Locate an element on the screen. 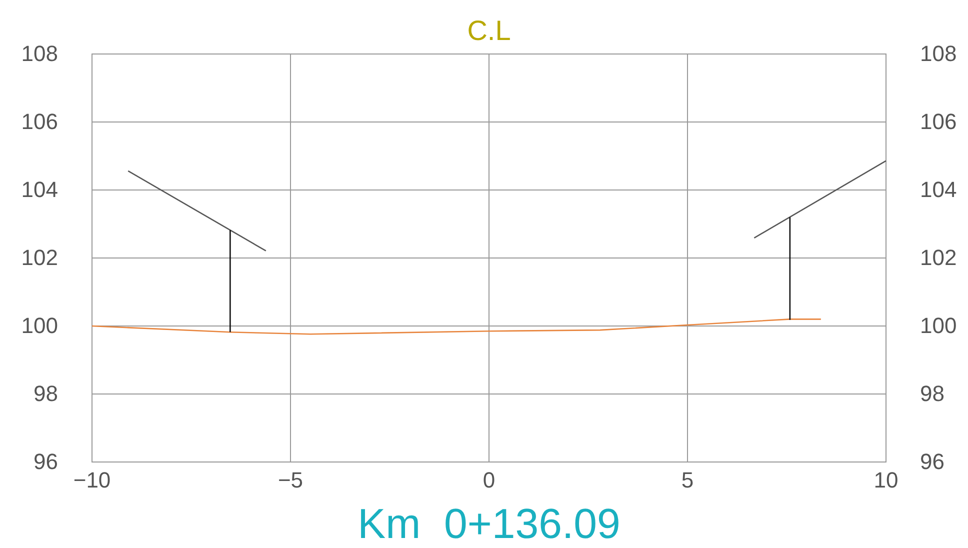  y-tick-label: 104 is located at coordinates (39, 189).